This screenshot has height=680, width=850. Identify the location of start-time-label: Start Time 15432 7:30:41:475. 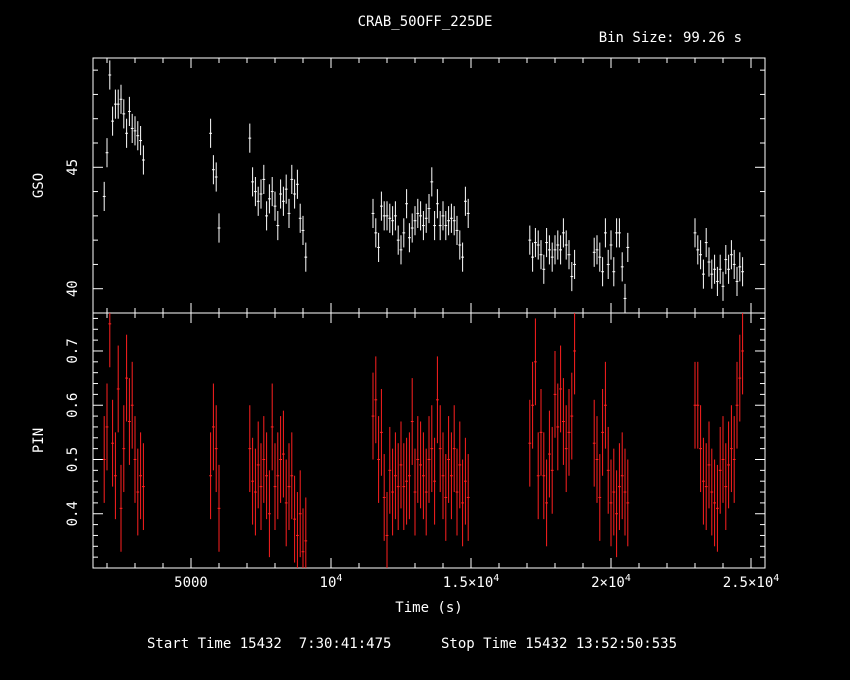
(269, 644).